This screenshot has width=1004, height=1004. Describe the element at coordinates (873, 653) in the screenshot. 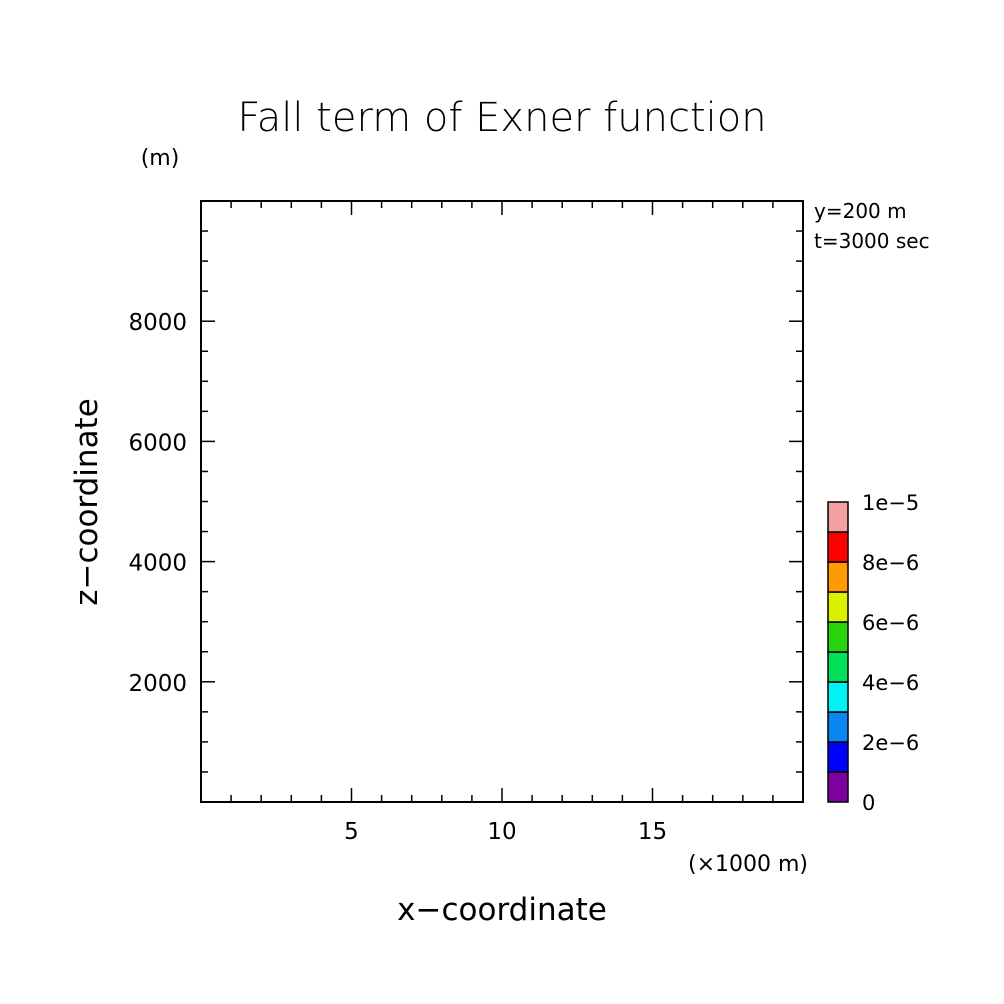

I see `colorbar: 0 2e−6 4e−6 6e−6 8e−6 1e−5` at that location.